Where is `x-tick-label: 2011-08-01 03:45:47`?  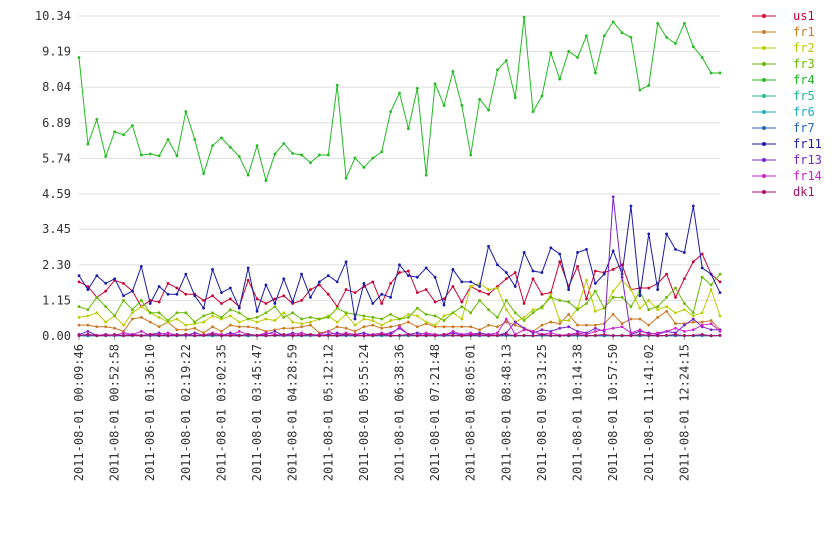 x-tick-label: 2011-08-01 03:45:47 is located at coordinates (257, 412).